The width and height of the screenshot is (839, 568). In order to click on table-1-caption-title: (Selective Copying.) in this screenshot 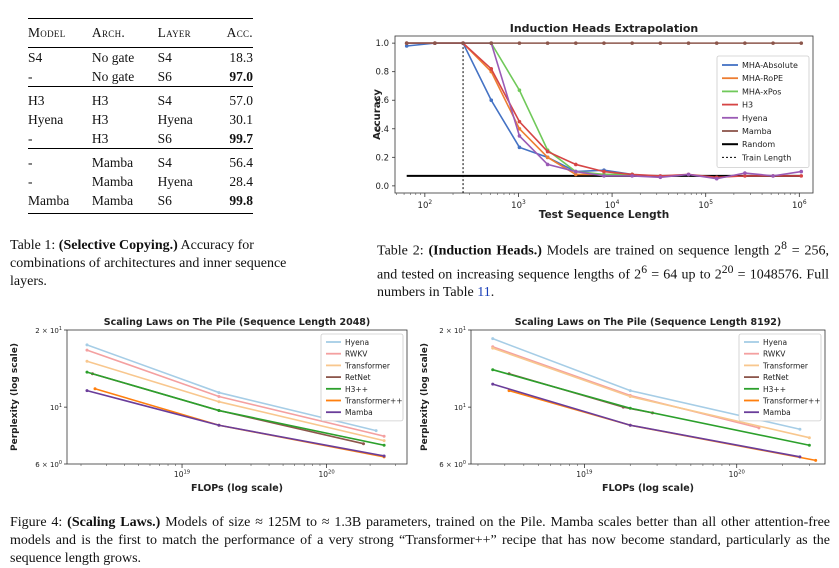, I will do `click(118, 245)`.